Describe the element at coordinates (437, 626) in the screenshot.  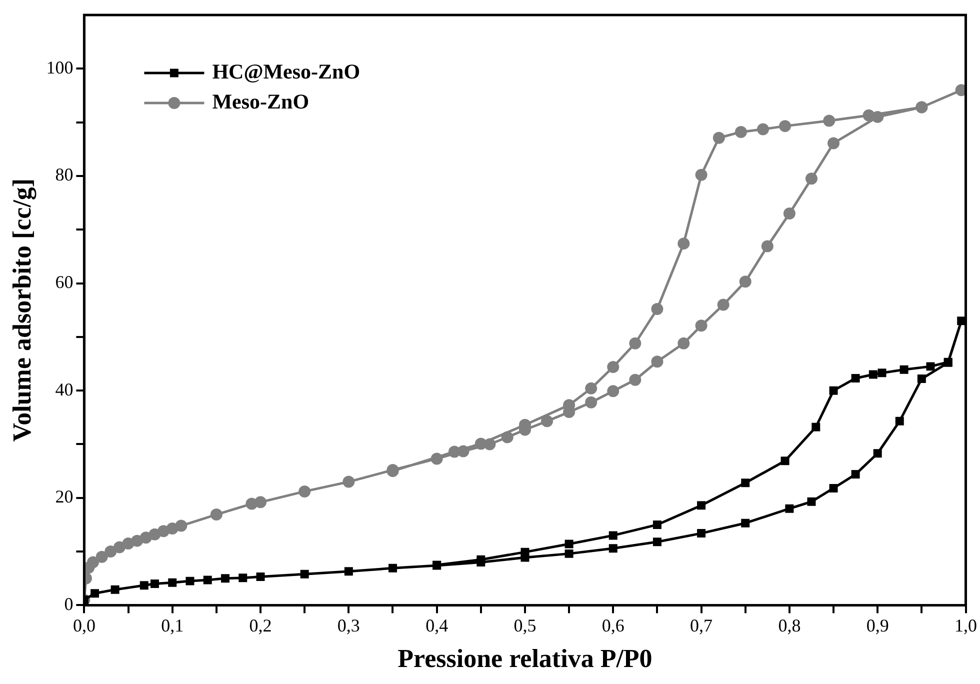
I see `x-tick-label: 0,4` at that location.